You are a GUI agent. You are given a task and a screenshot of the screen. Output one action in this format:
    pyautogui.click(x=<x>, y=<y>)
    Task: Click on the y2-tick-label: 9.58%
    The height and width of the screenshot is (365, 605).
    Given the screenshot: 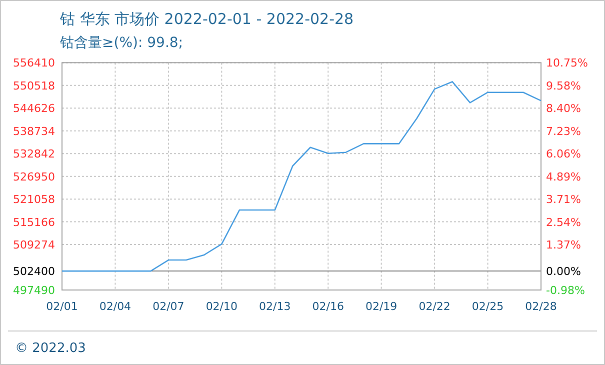 What is the action you would take?
    pyautogui.click(x=563, y=85)
    